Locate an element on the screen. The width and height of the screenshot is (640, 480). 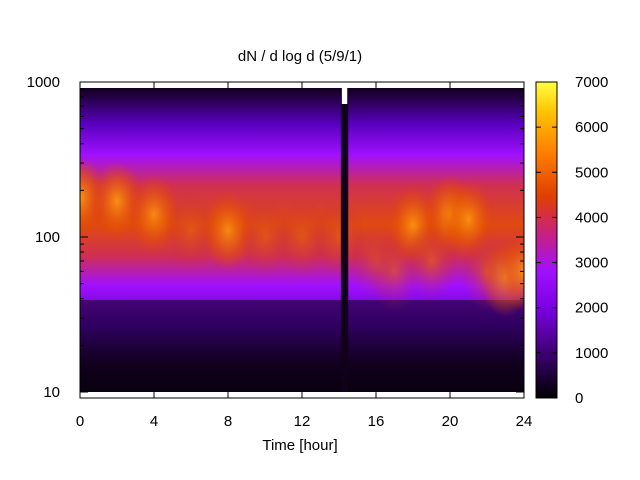
colorbar-gradient is located at coordinates (546, 240).